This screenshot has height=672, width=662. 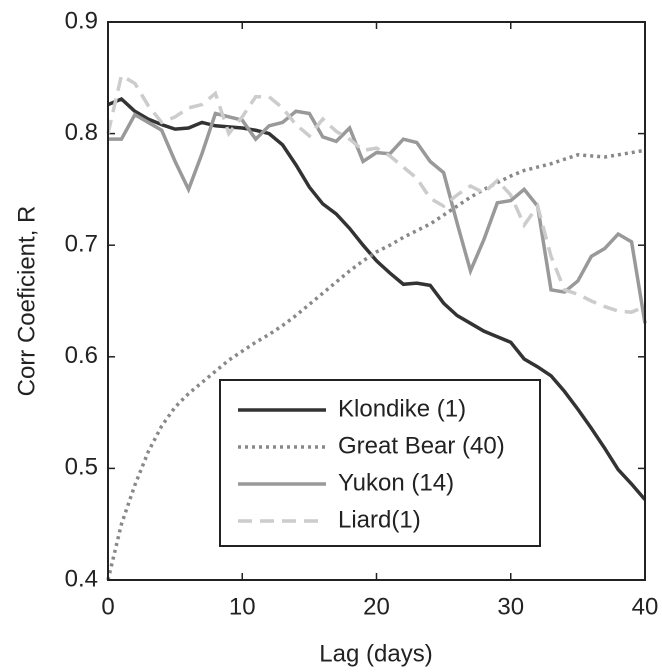 I want to click on x-tick-label: 30, so click(x=510, y=606).